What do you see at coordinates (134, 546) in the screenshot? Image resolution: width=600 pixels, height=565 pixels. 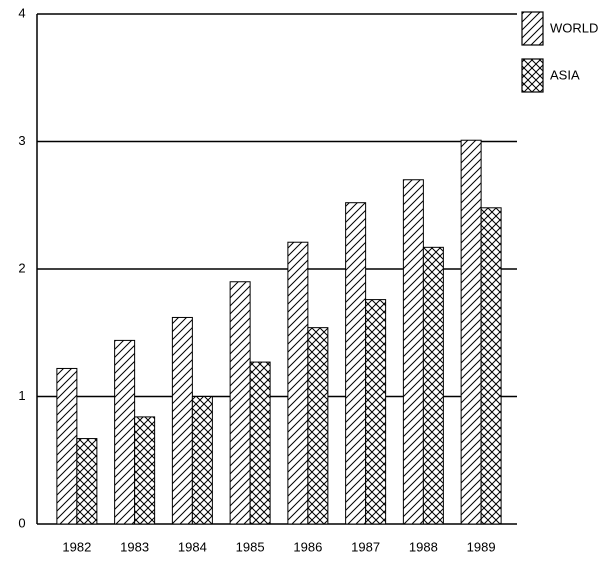 I see `x-tick-label: 1983` at bounding box center [134, 546].